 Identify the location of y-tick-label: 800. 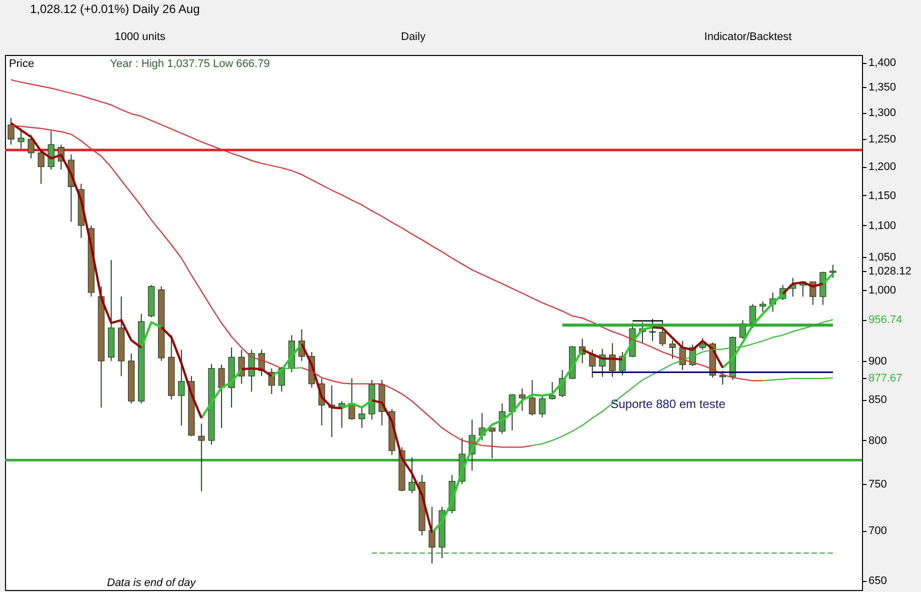
(877, 440).